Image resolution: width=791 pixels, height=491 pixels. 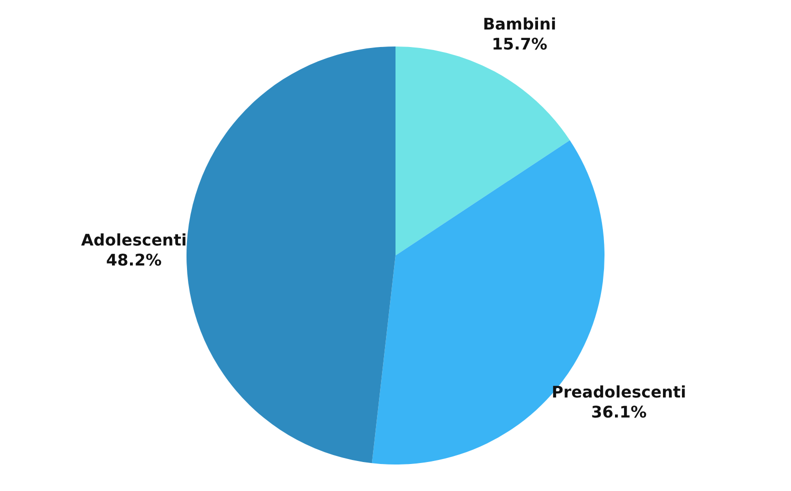 What do you see at coordinates (134, 260) in the screenshot?
I see `data-label: 48.2%` at bounding box center [134, 260].